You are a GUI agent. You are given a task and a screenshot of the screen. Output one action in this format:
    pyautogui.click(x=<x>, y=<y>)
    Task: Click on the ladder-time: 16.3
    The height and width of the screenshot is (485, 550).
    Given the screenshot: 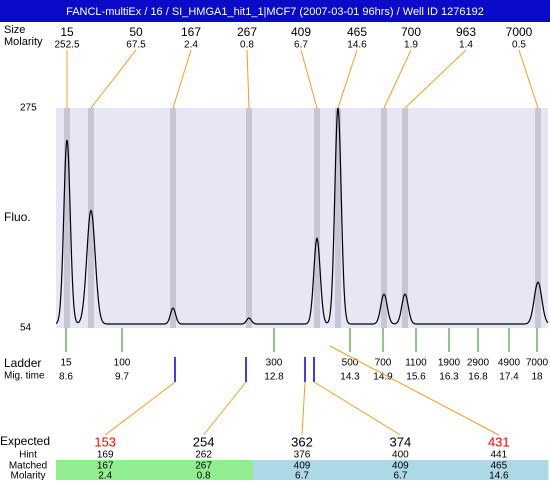 What is the action you would take?
    pyautogui.click(x=449, y=377)
    